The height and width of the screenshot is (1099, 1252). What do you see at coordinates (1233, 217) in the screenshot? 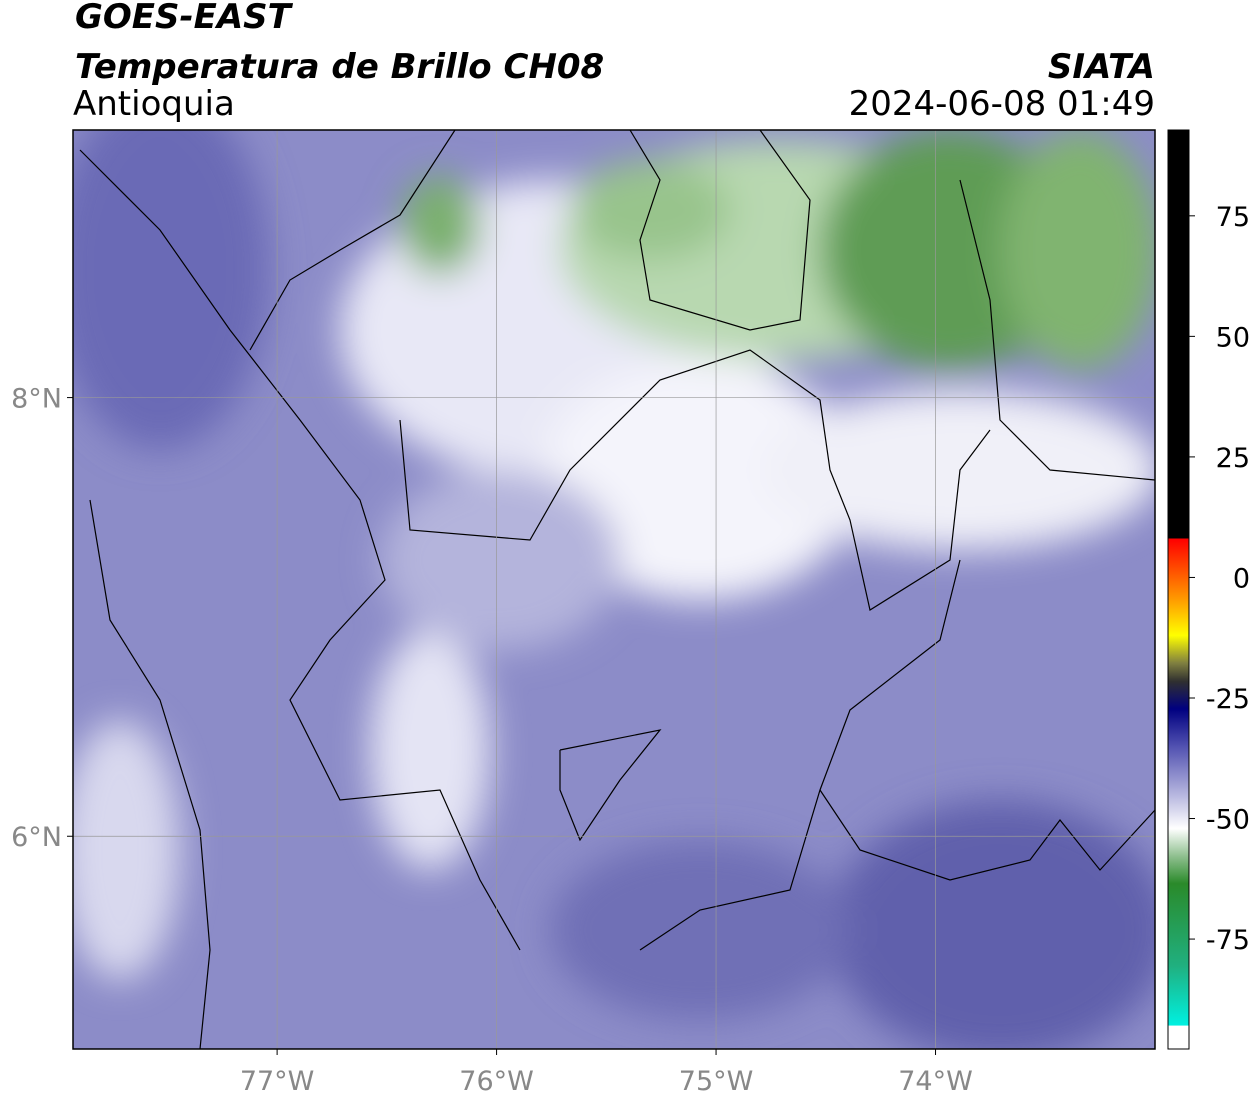
I see `colorbar-tick-label: 75` at bounding box center [1233, 217].